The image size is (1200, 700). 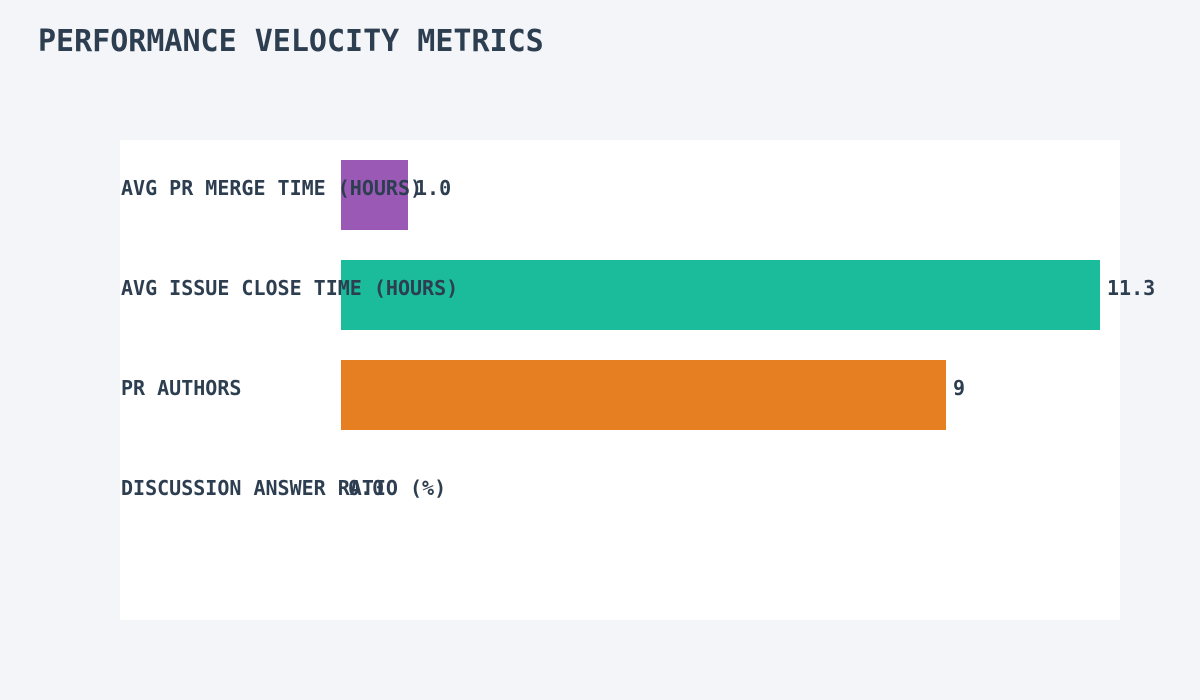 What do you see at coordinates (290, 288) in the screenshot?
I see `category-label: AVG ISSUE CLOSE TIME (HOURS)` at bounding box center [290, 288].